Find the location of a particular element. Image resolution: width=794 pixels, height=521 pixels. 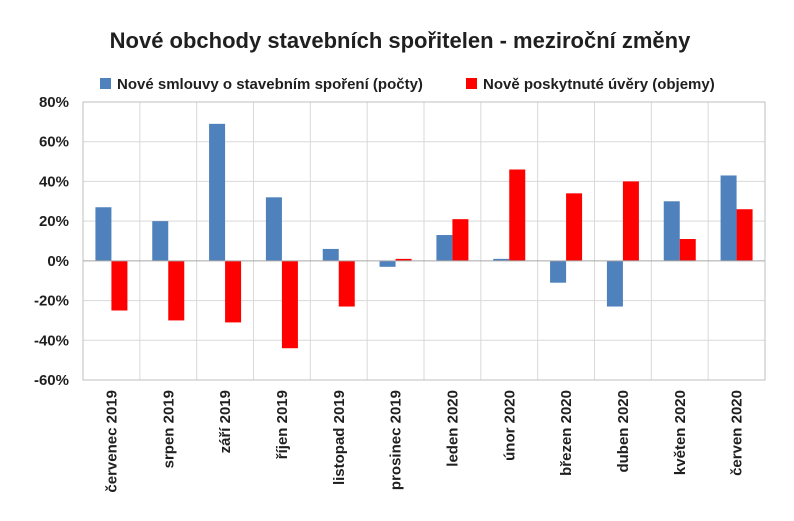

x-tick-label: prosinec 2019 is located at coordinates (396, 440).